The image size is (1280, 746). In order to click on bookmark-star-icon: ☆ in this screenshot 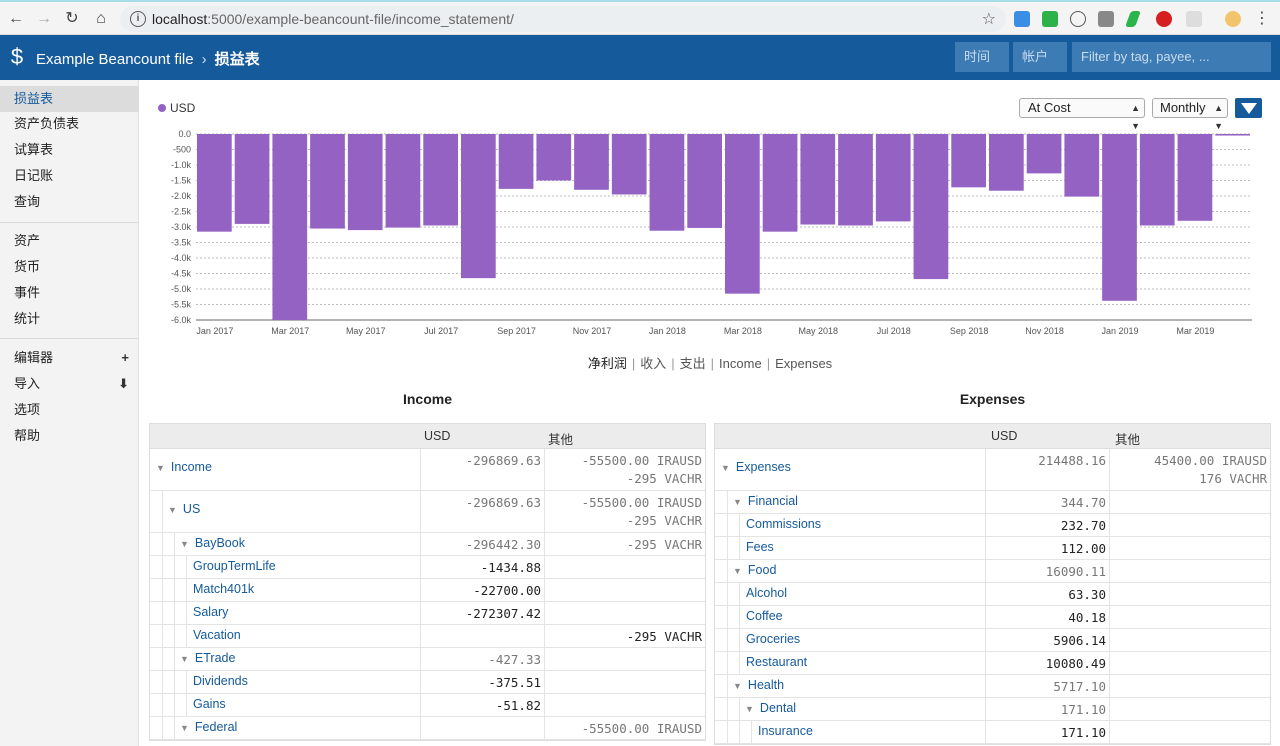, I will do `click(988, 19)`.